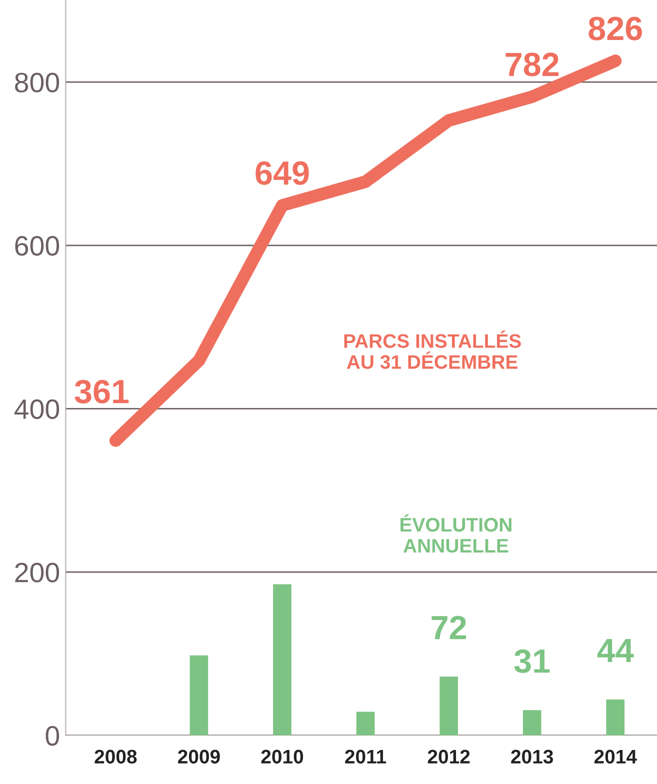  What do you see at coordinates (532, 661) in the screenshot?
I see `data-label: 31` at bounding box center [532, 661].